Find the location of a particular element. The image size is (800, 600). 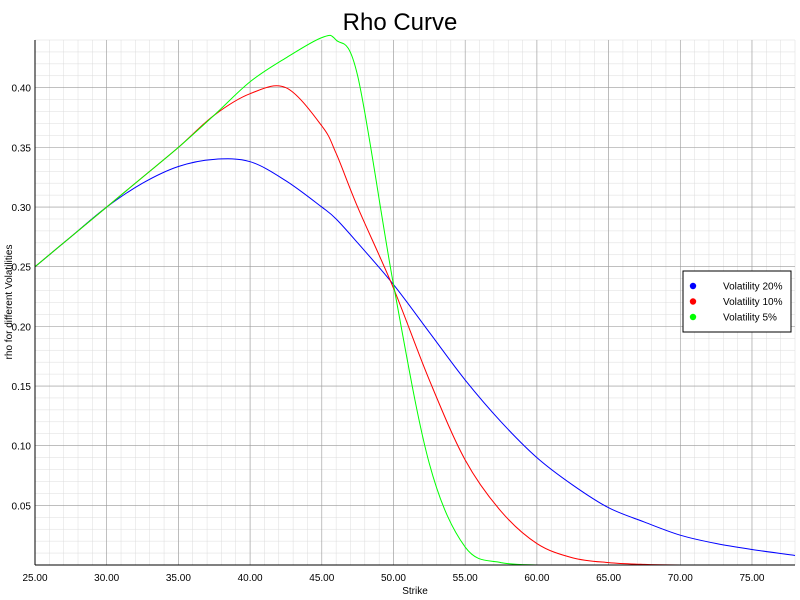

y-tick-label: 0.05 is located at coordinates (22, 506).